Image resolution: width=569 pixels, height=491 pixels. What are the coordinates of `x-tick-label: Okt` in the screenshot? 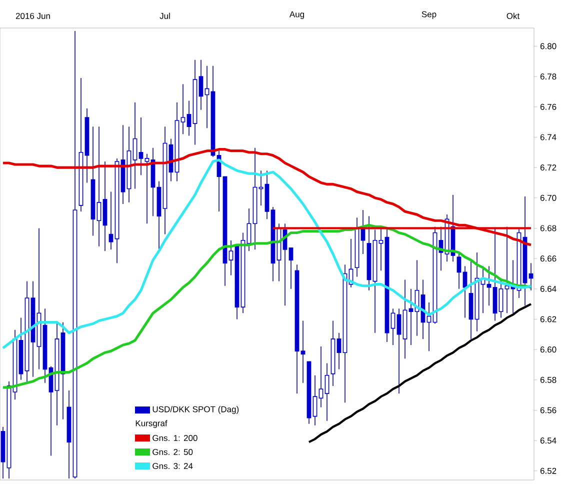 It's located at (513, 15).